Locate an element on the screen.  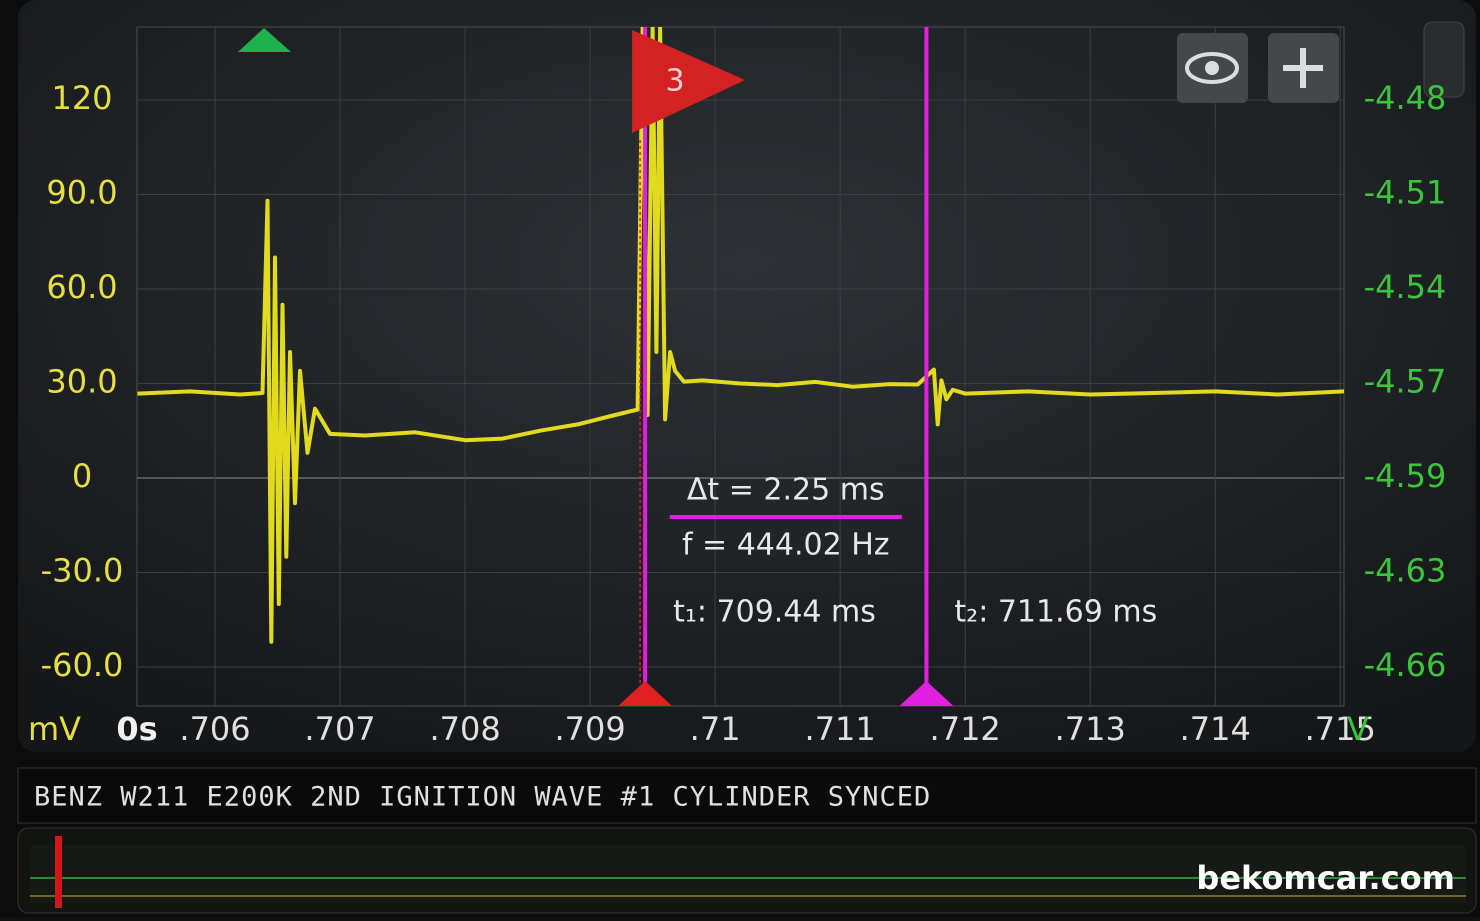
eye-icon is located at coordinates (1212, 68).